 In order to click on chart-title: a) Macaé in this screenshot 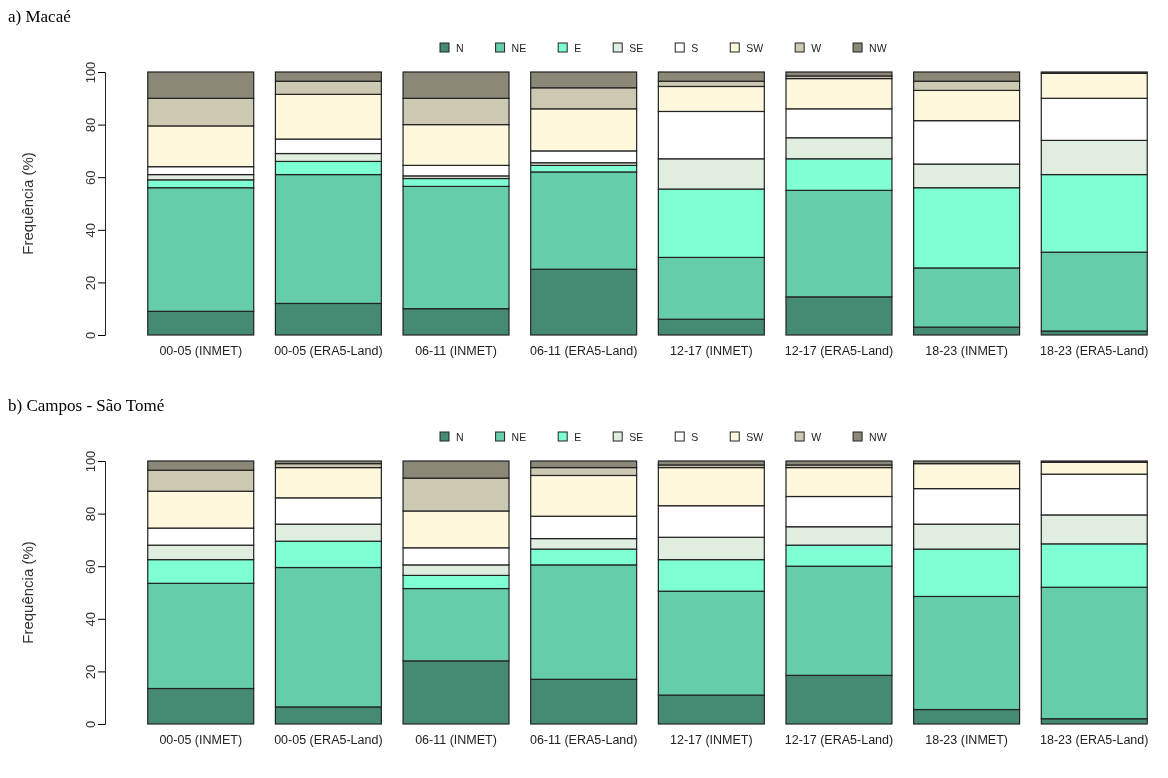, I will do `click(39, 16)`.